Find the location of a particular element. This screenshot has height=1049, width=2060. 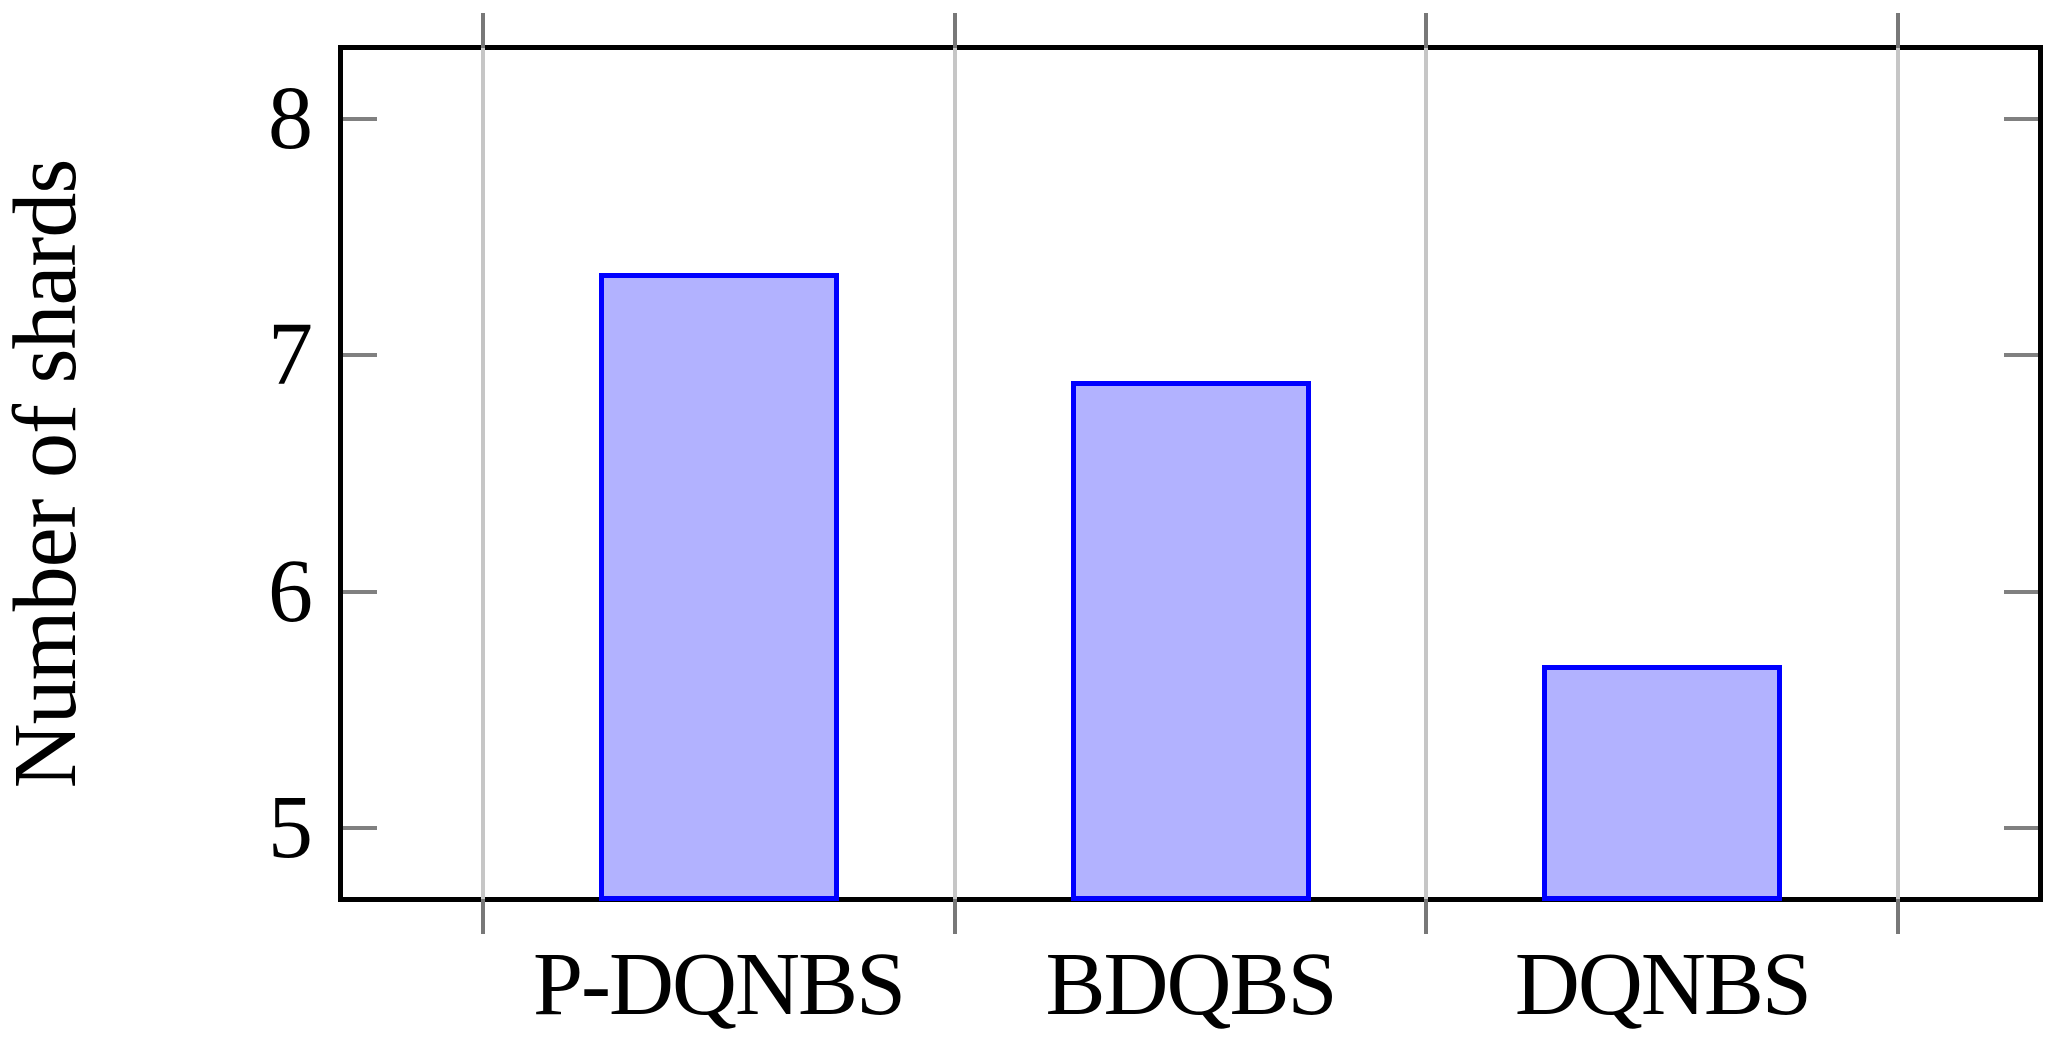

category-label: BDQBS is located at coordinates (1191, 984).